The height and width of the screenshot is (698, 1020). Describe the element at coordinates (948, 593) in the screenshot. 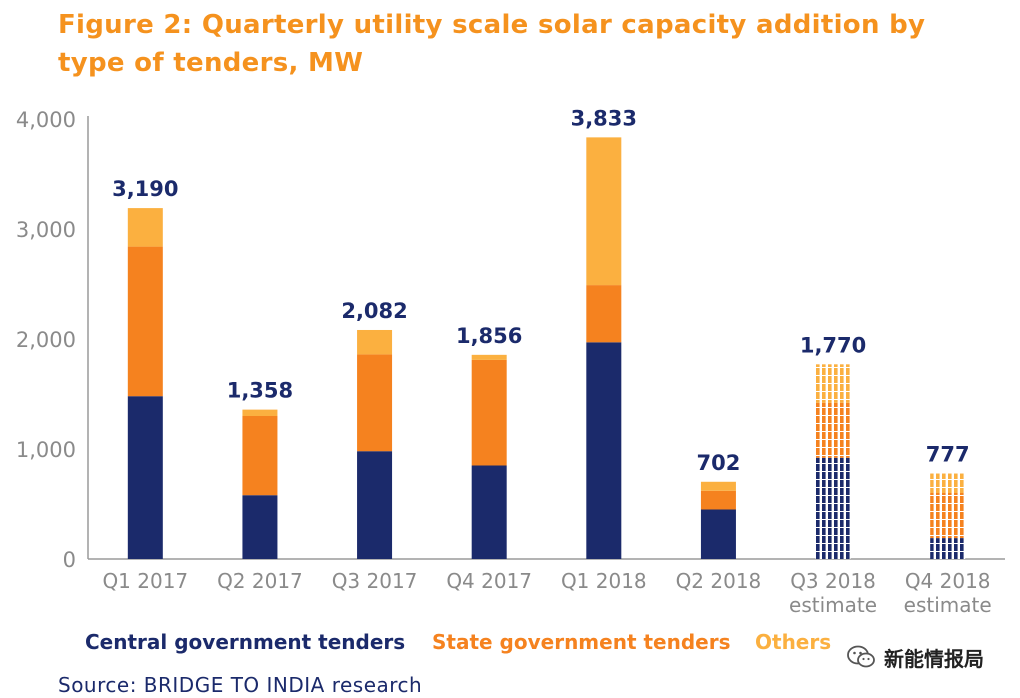

I see `x-tick-label: Q4 2018 estimate` at that location.